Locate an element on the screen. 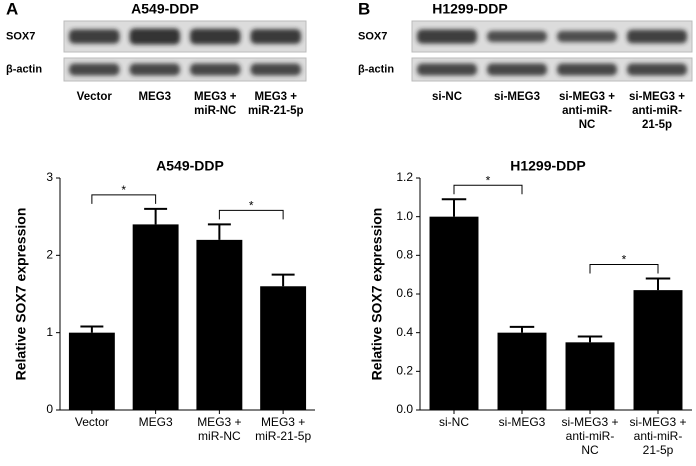  blot-lane-label: MEG3 is located at coordinates (154, 97).